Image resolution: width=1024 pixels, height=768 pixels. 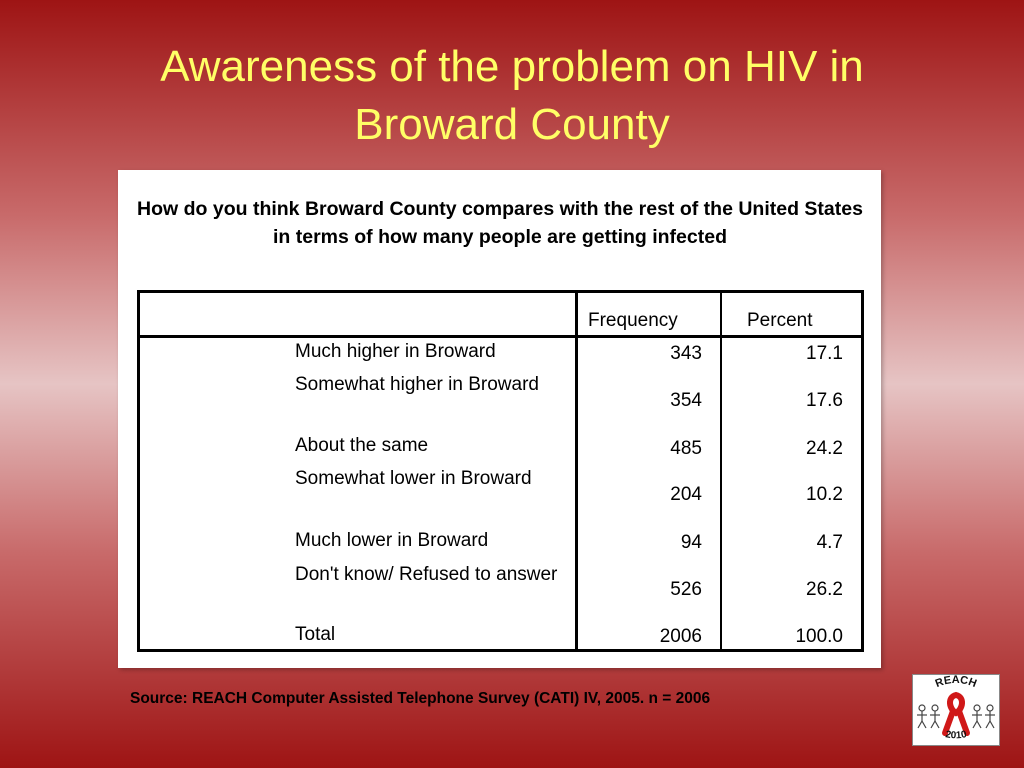 What do you see at coordinates (824, 589) in the screenshot?
I see `row-percent: 26.2` at bounding box center [824, 589].